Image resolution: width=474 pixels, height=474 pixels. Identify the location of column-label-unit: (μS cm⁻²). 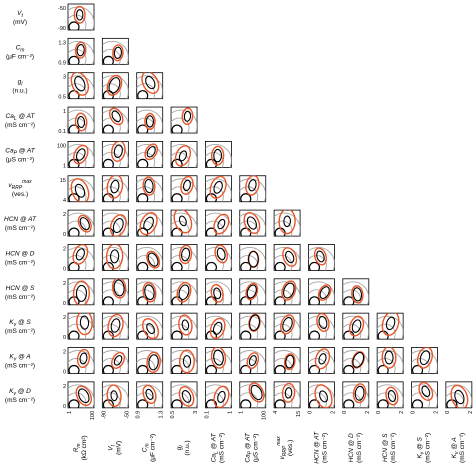
(256, 448).